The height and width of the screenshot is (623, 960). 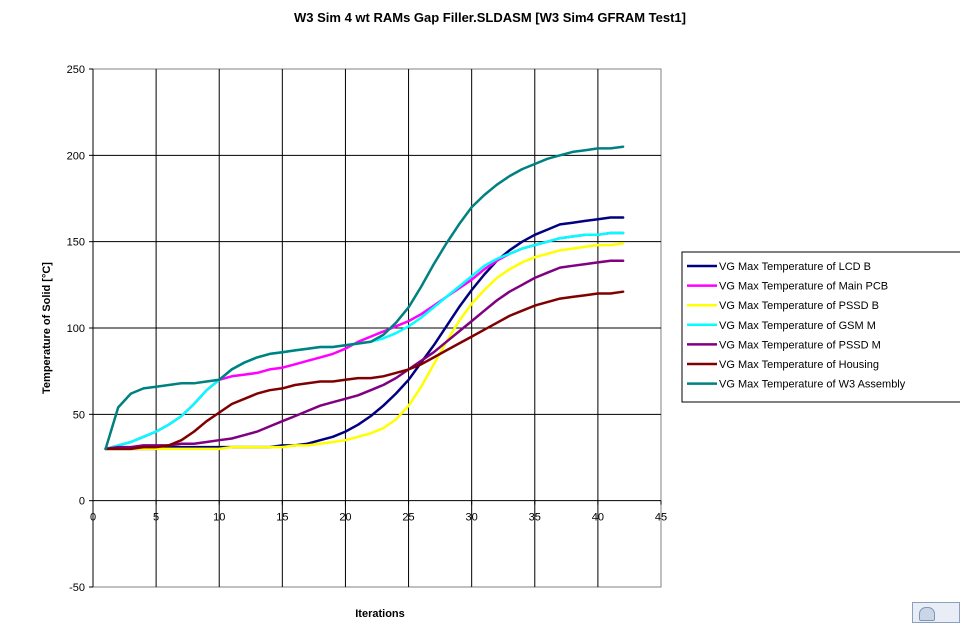 What do you see at coordinates (82, 502) in the screenshot?
I see `y-tick-label: 0` at bounding box center [82, 502].